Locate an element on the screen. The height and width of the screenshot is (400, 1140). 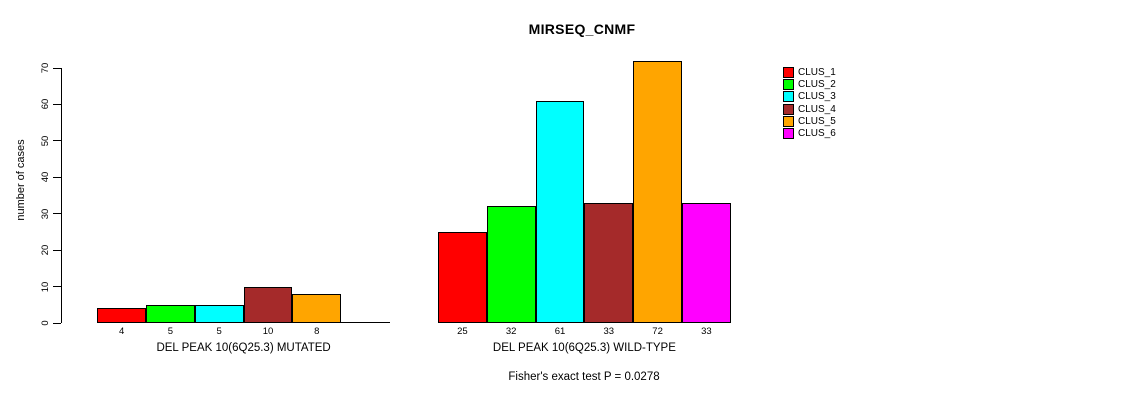
legend-item-clus-5: CLUS_5 is located at coordinates (809, 121).